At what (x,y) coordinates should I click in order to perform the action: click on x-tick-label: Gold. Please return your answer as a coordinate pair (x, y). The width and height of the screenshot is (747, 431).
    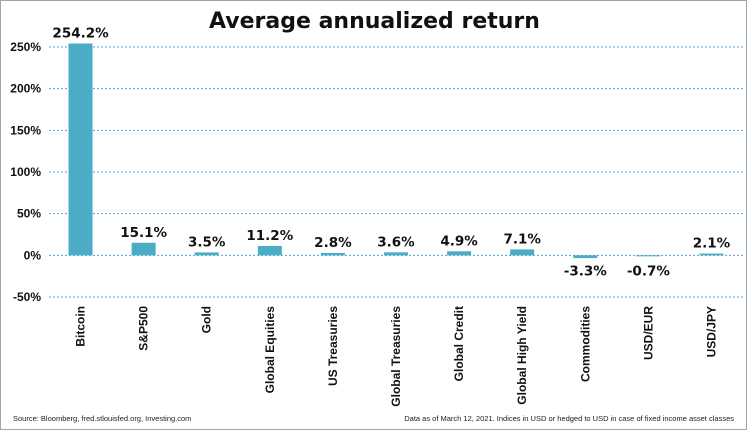
    Looking at the image, I should click on (207, 319).